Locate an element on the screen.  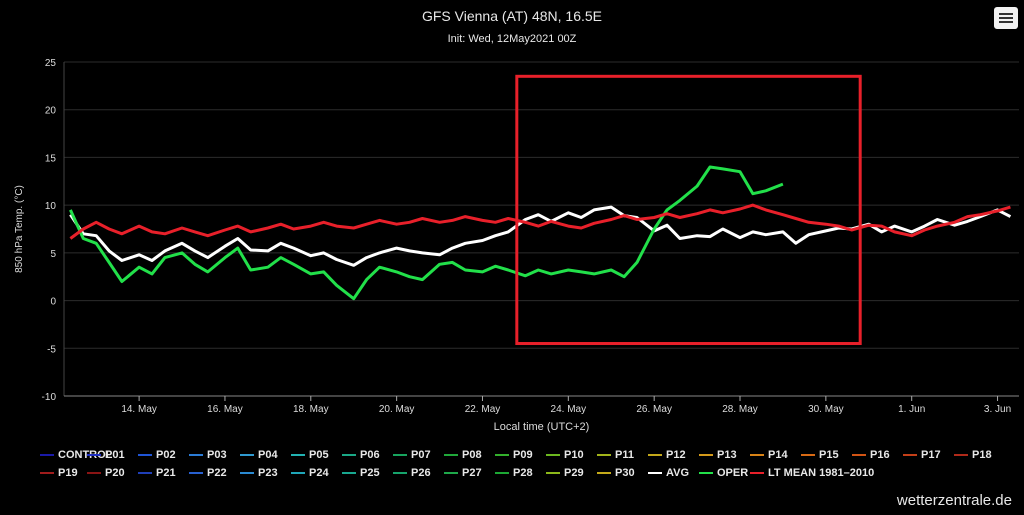
legend-item: AVG is located at coordinates (668, 473).